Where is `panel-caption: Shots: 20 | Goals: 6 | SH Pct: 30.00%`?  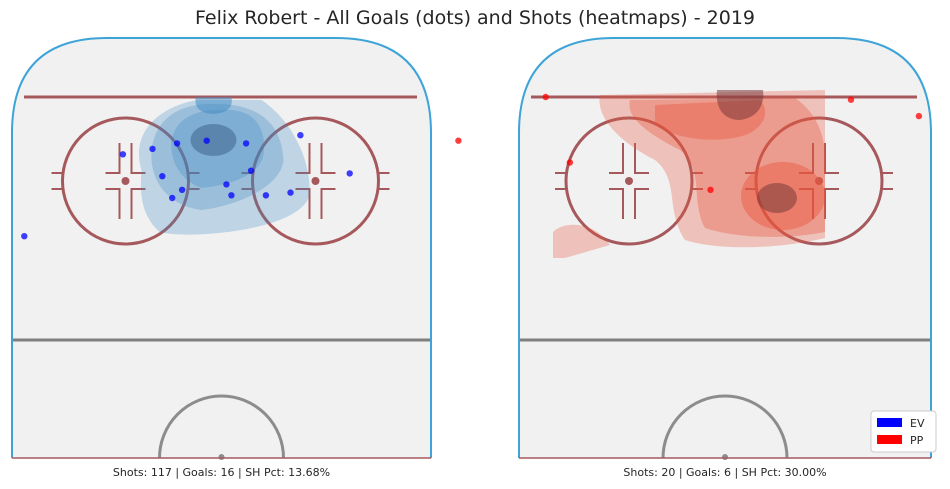
panel-caption: Shots: 20 | Goals: 6 | SH Pct: 30.00% is located at coordinates (724, 472).